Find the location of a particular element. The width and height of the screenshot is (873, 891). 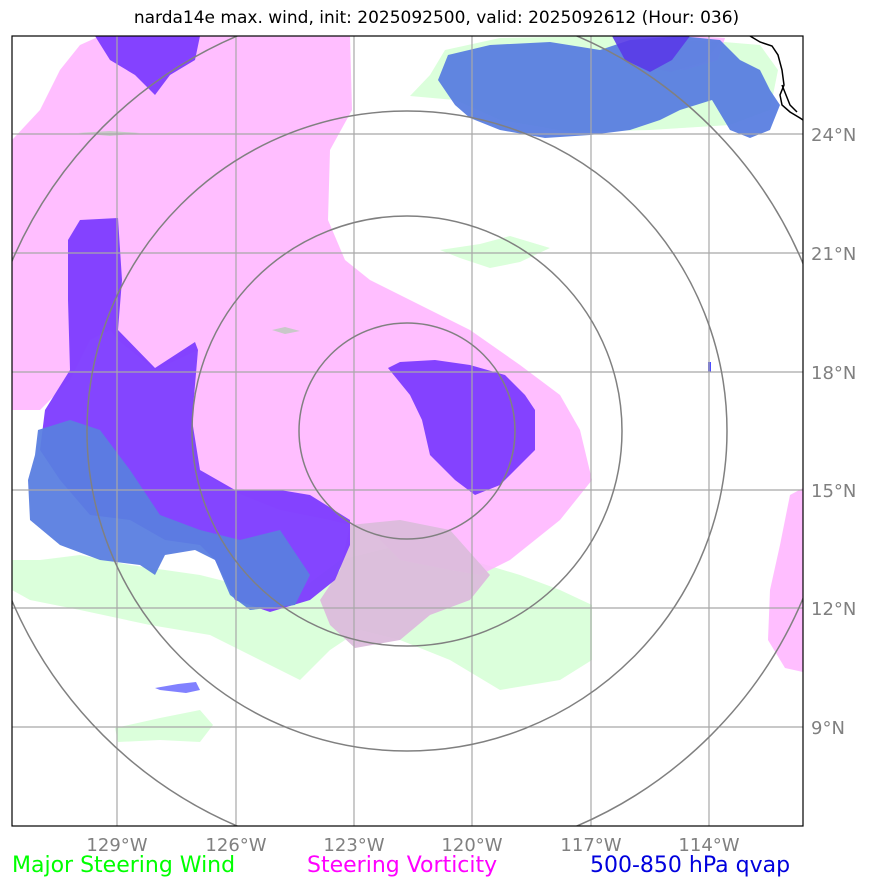

wind-area-southwest is located at coordinates (164, 726).